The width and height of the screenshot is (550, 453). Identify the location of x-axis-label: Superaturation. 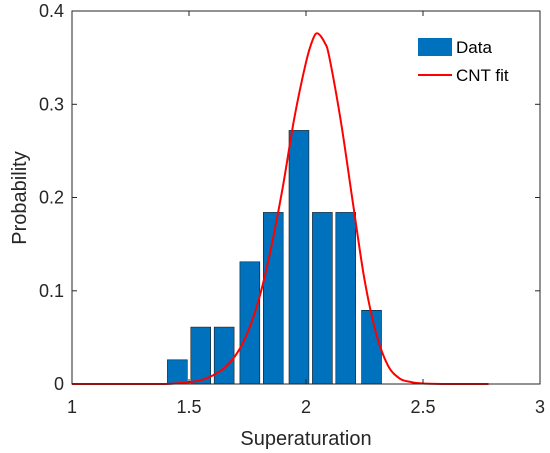
(305, 439).